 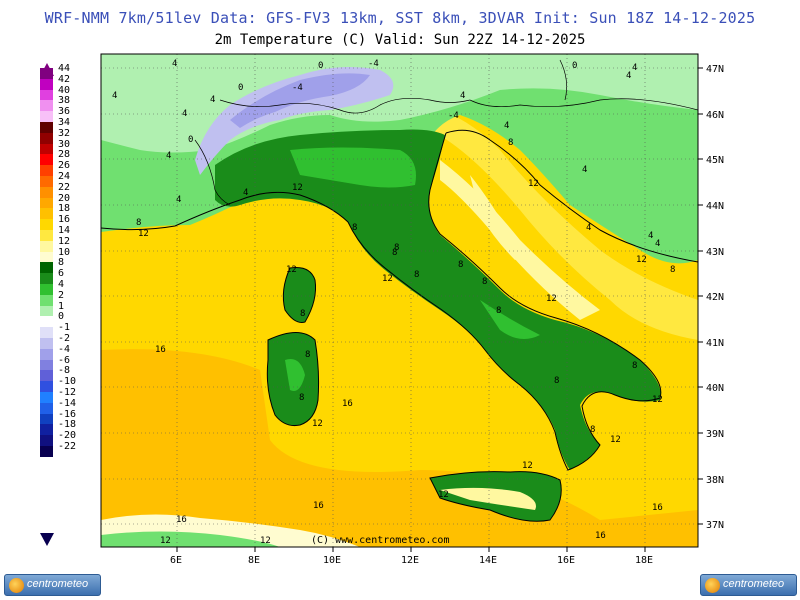 I want to click on lat-label: 40N, so click(x=715, y=388).